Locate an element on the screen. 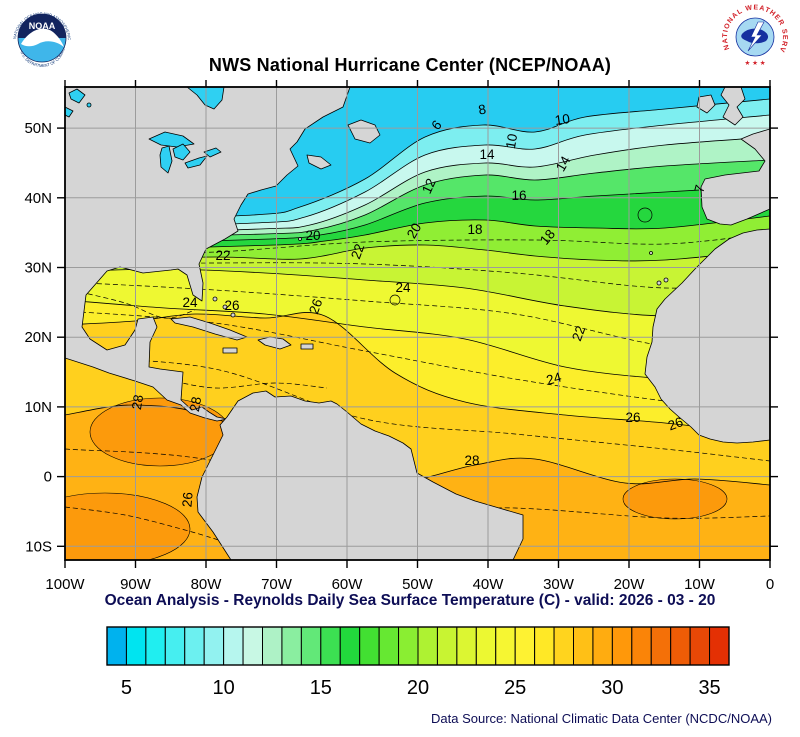 This screenshot has height=737, width=800. colorbar-tick-label: 30 is located at coordinates (612, 688).